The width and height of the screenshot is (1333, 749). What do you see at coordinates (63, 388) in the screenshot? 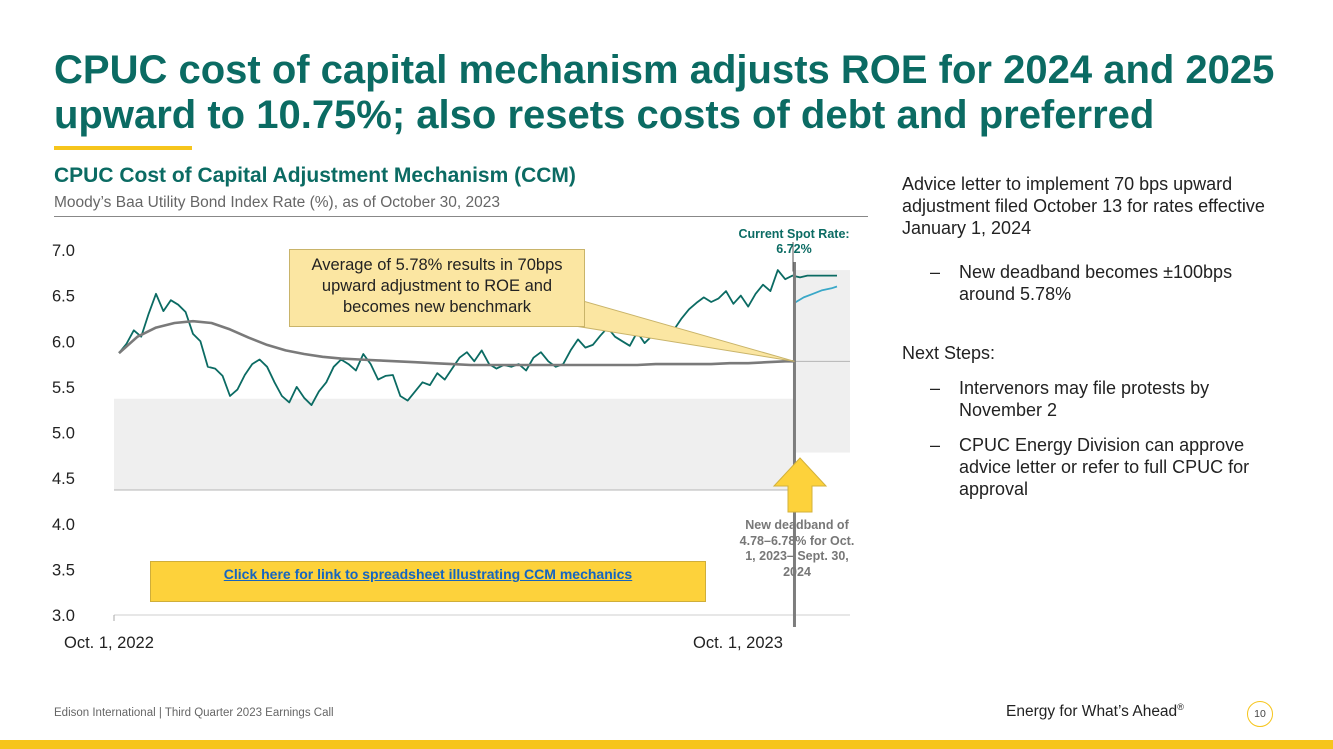
I see `y-tick-label: 5.5` at bounding box center [63, 388].